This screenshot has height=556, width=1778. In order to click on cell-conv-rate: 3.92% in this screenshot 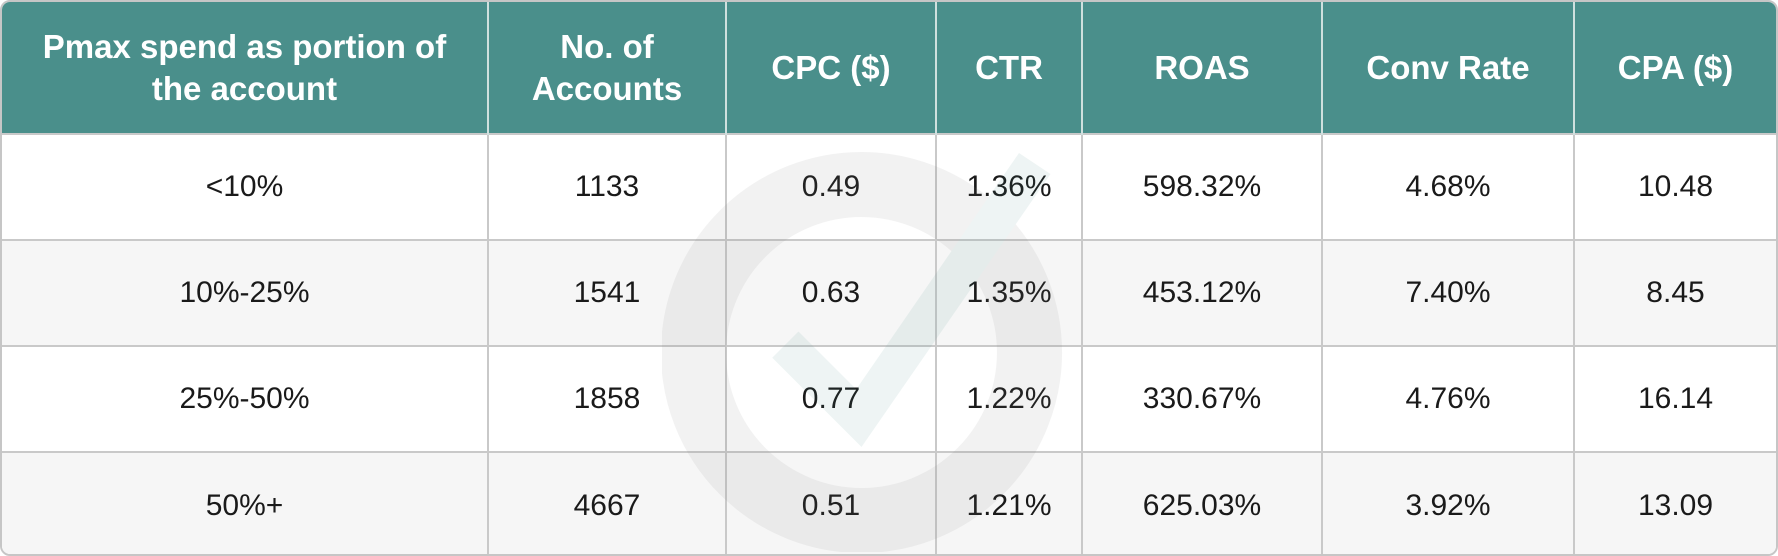, I will do `click(1448, 502)`.